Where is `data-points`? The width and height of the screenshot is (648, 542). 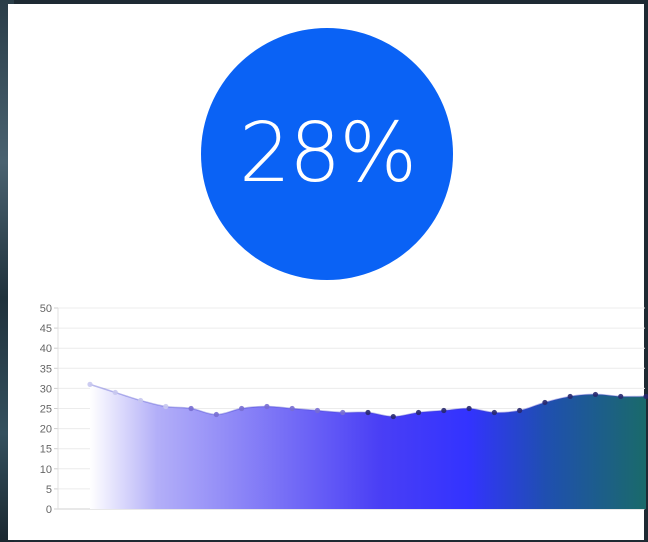 data-points is located at coordinates (367, 400).